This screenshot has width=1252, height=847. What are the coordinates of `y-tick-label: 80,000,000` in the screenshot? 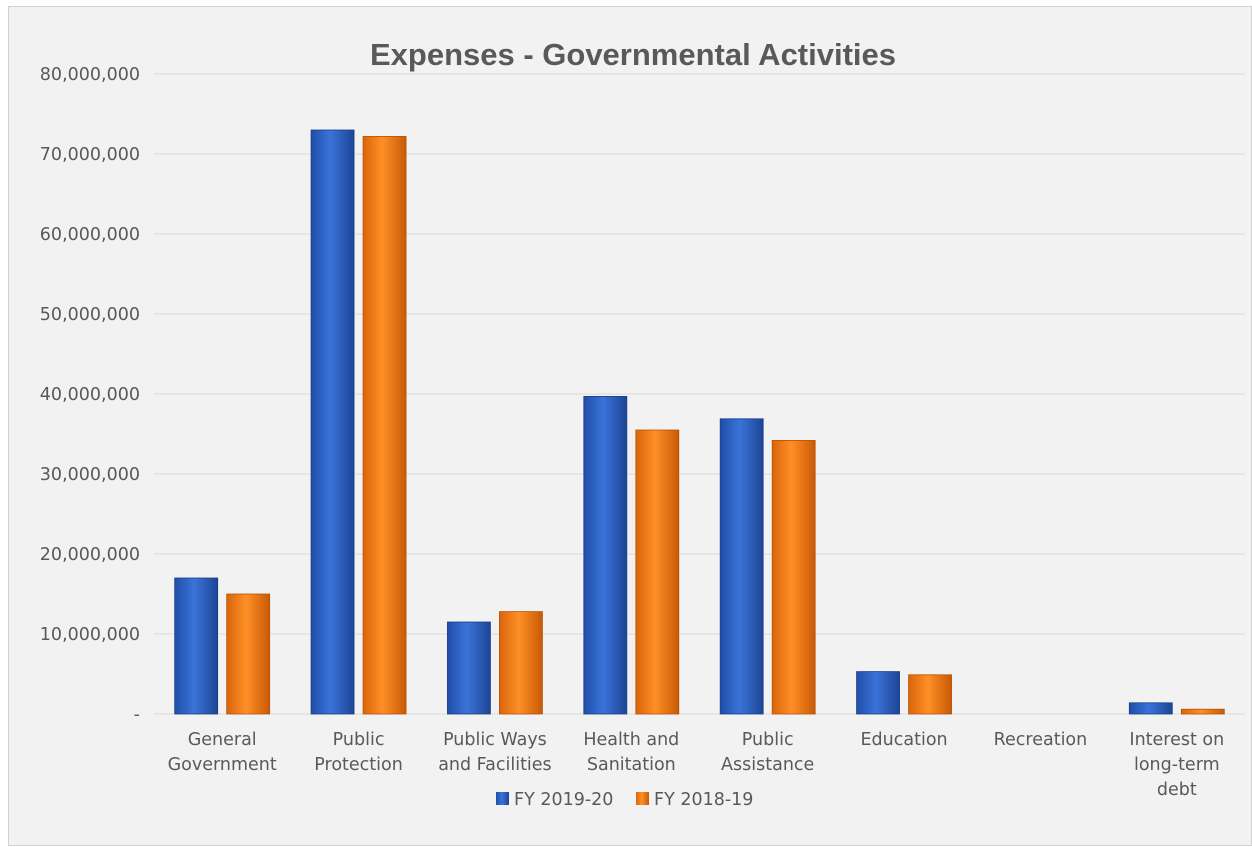 It's located at (90, 75).